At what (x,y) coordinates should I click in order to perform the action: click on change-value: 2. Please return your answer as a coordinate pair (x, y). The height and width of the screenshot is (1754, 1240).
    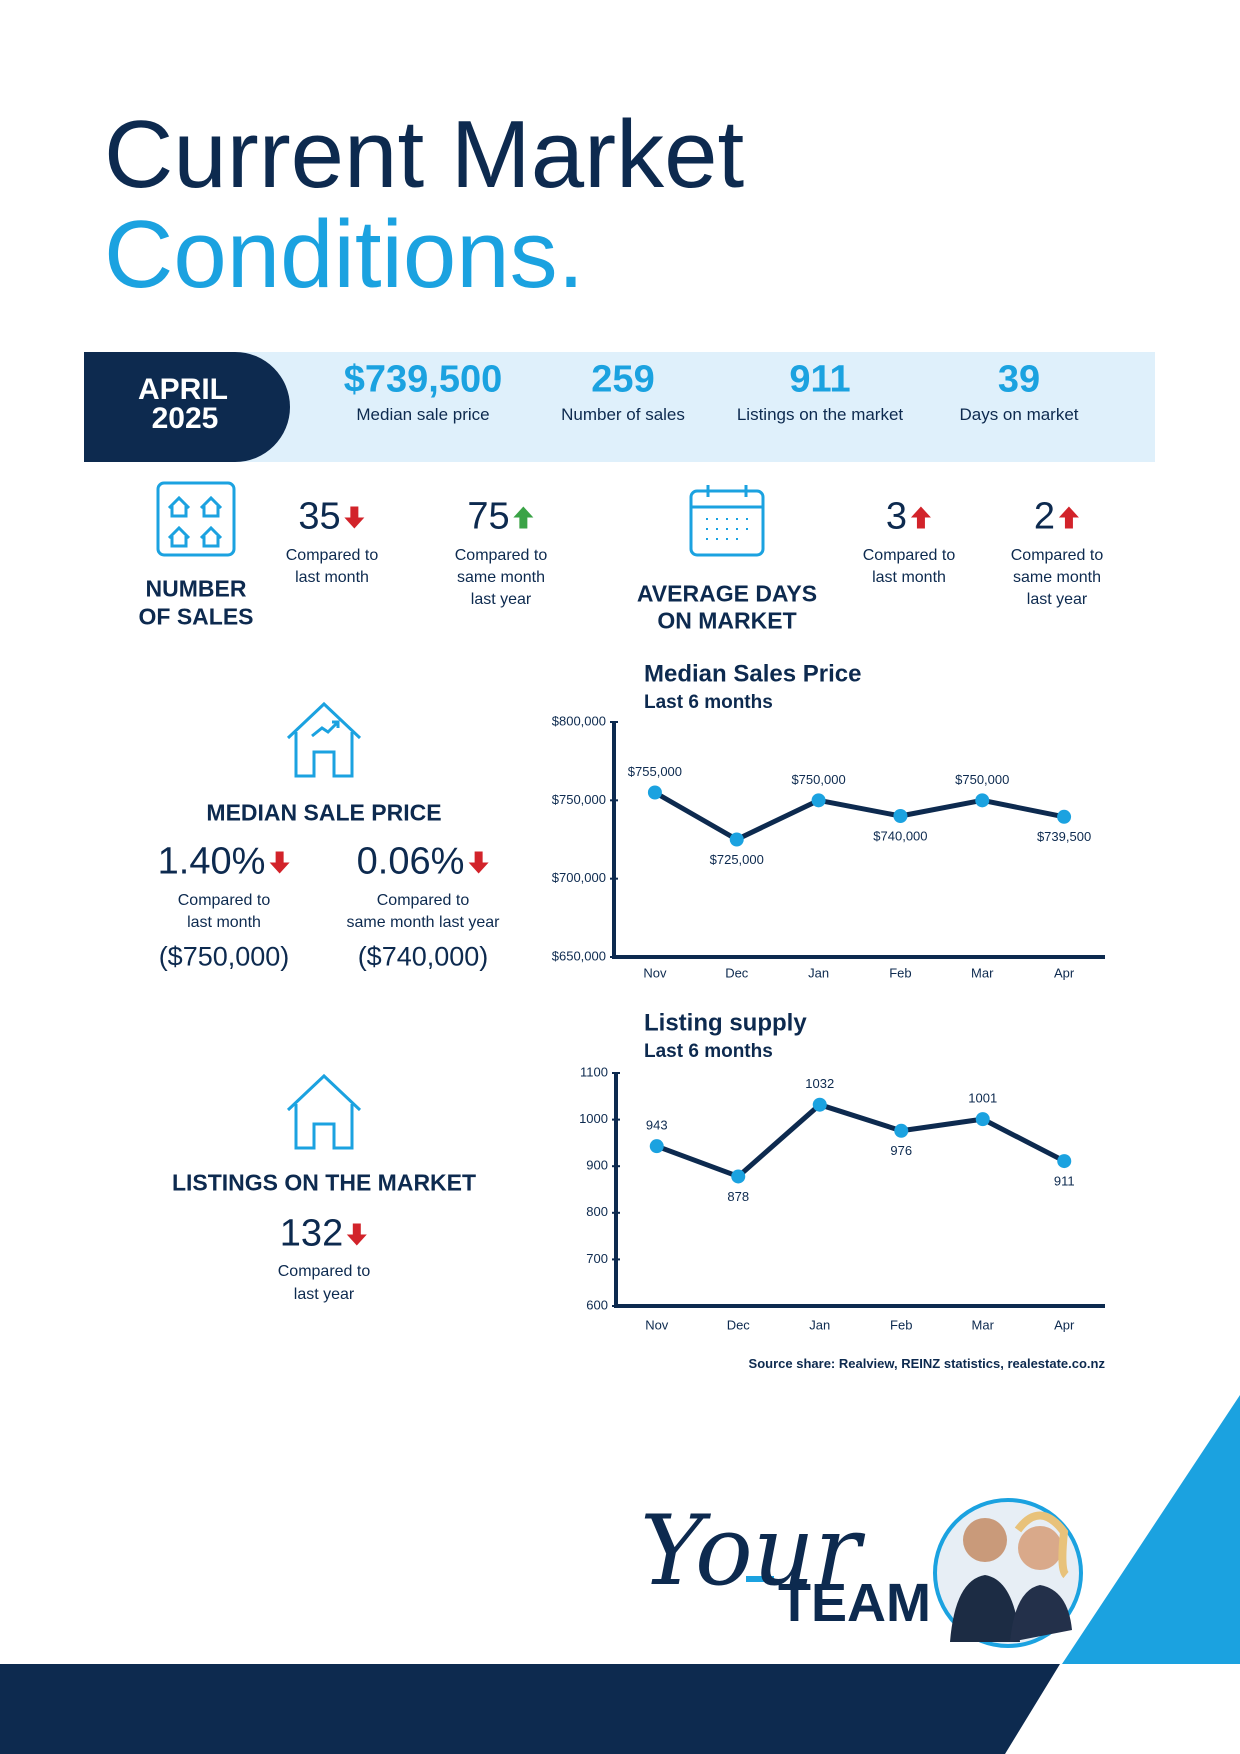
    Looking at the image, I should click on (1044, 516).